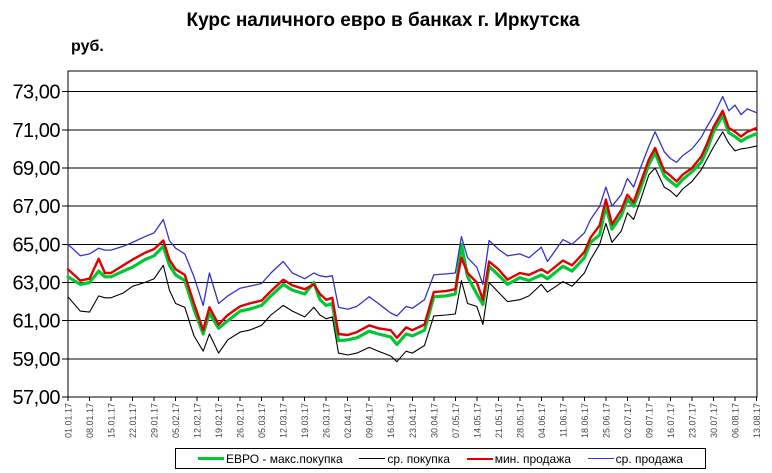  I want to click on y-axis-label: 67,00, so click(36, 207).